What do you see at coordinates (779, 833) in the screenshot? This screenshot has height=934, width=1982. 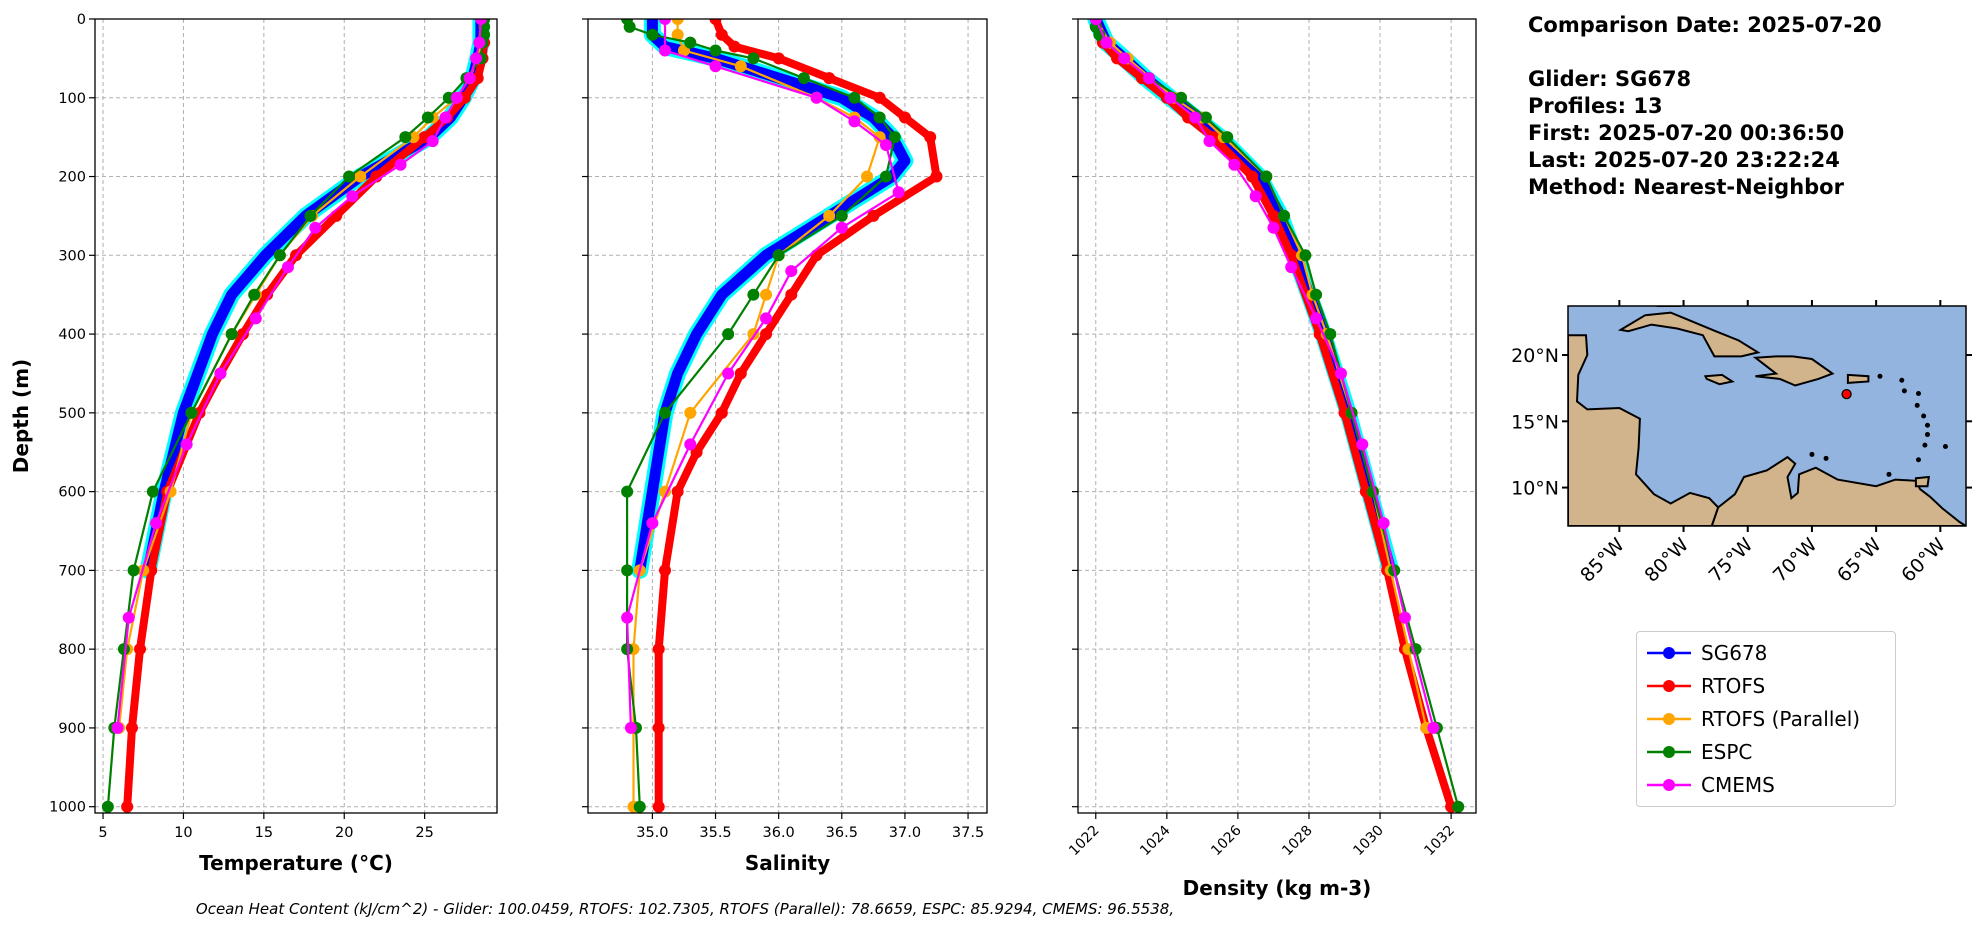 I see `x-tick-label: 36.0` at bounding box center [779, 833].